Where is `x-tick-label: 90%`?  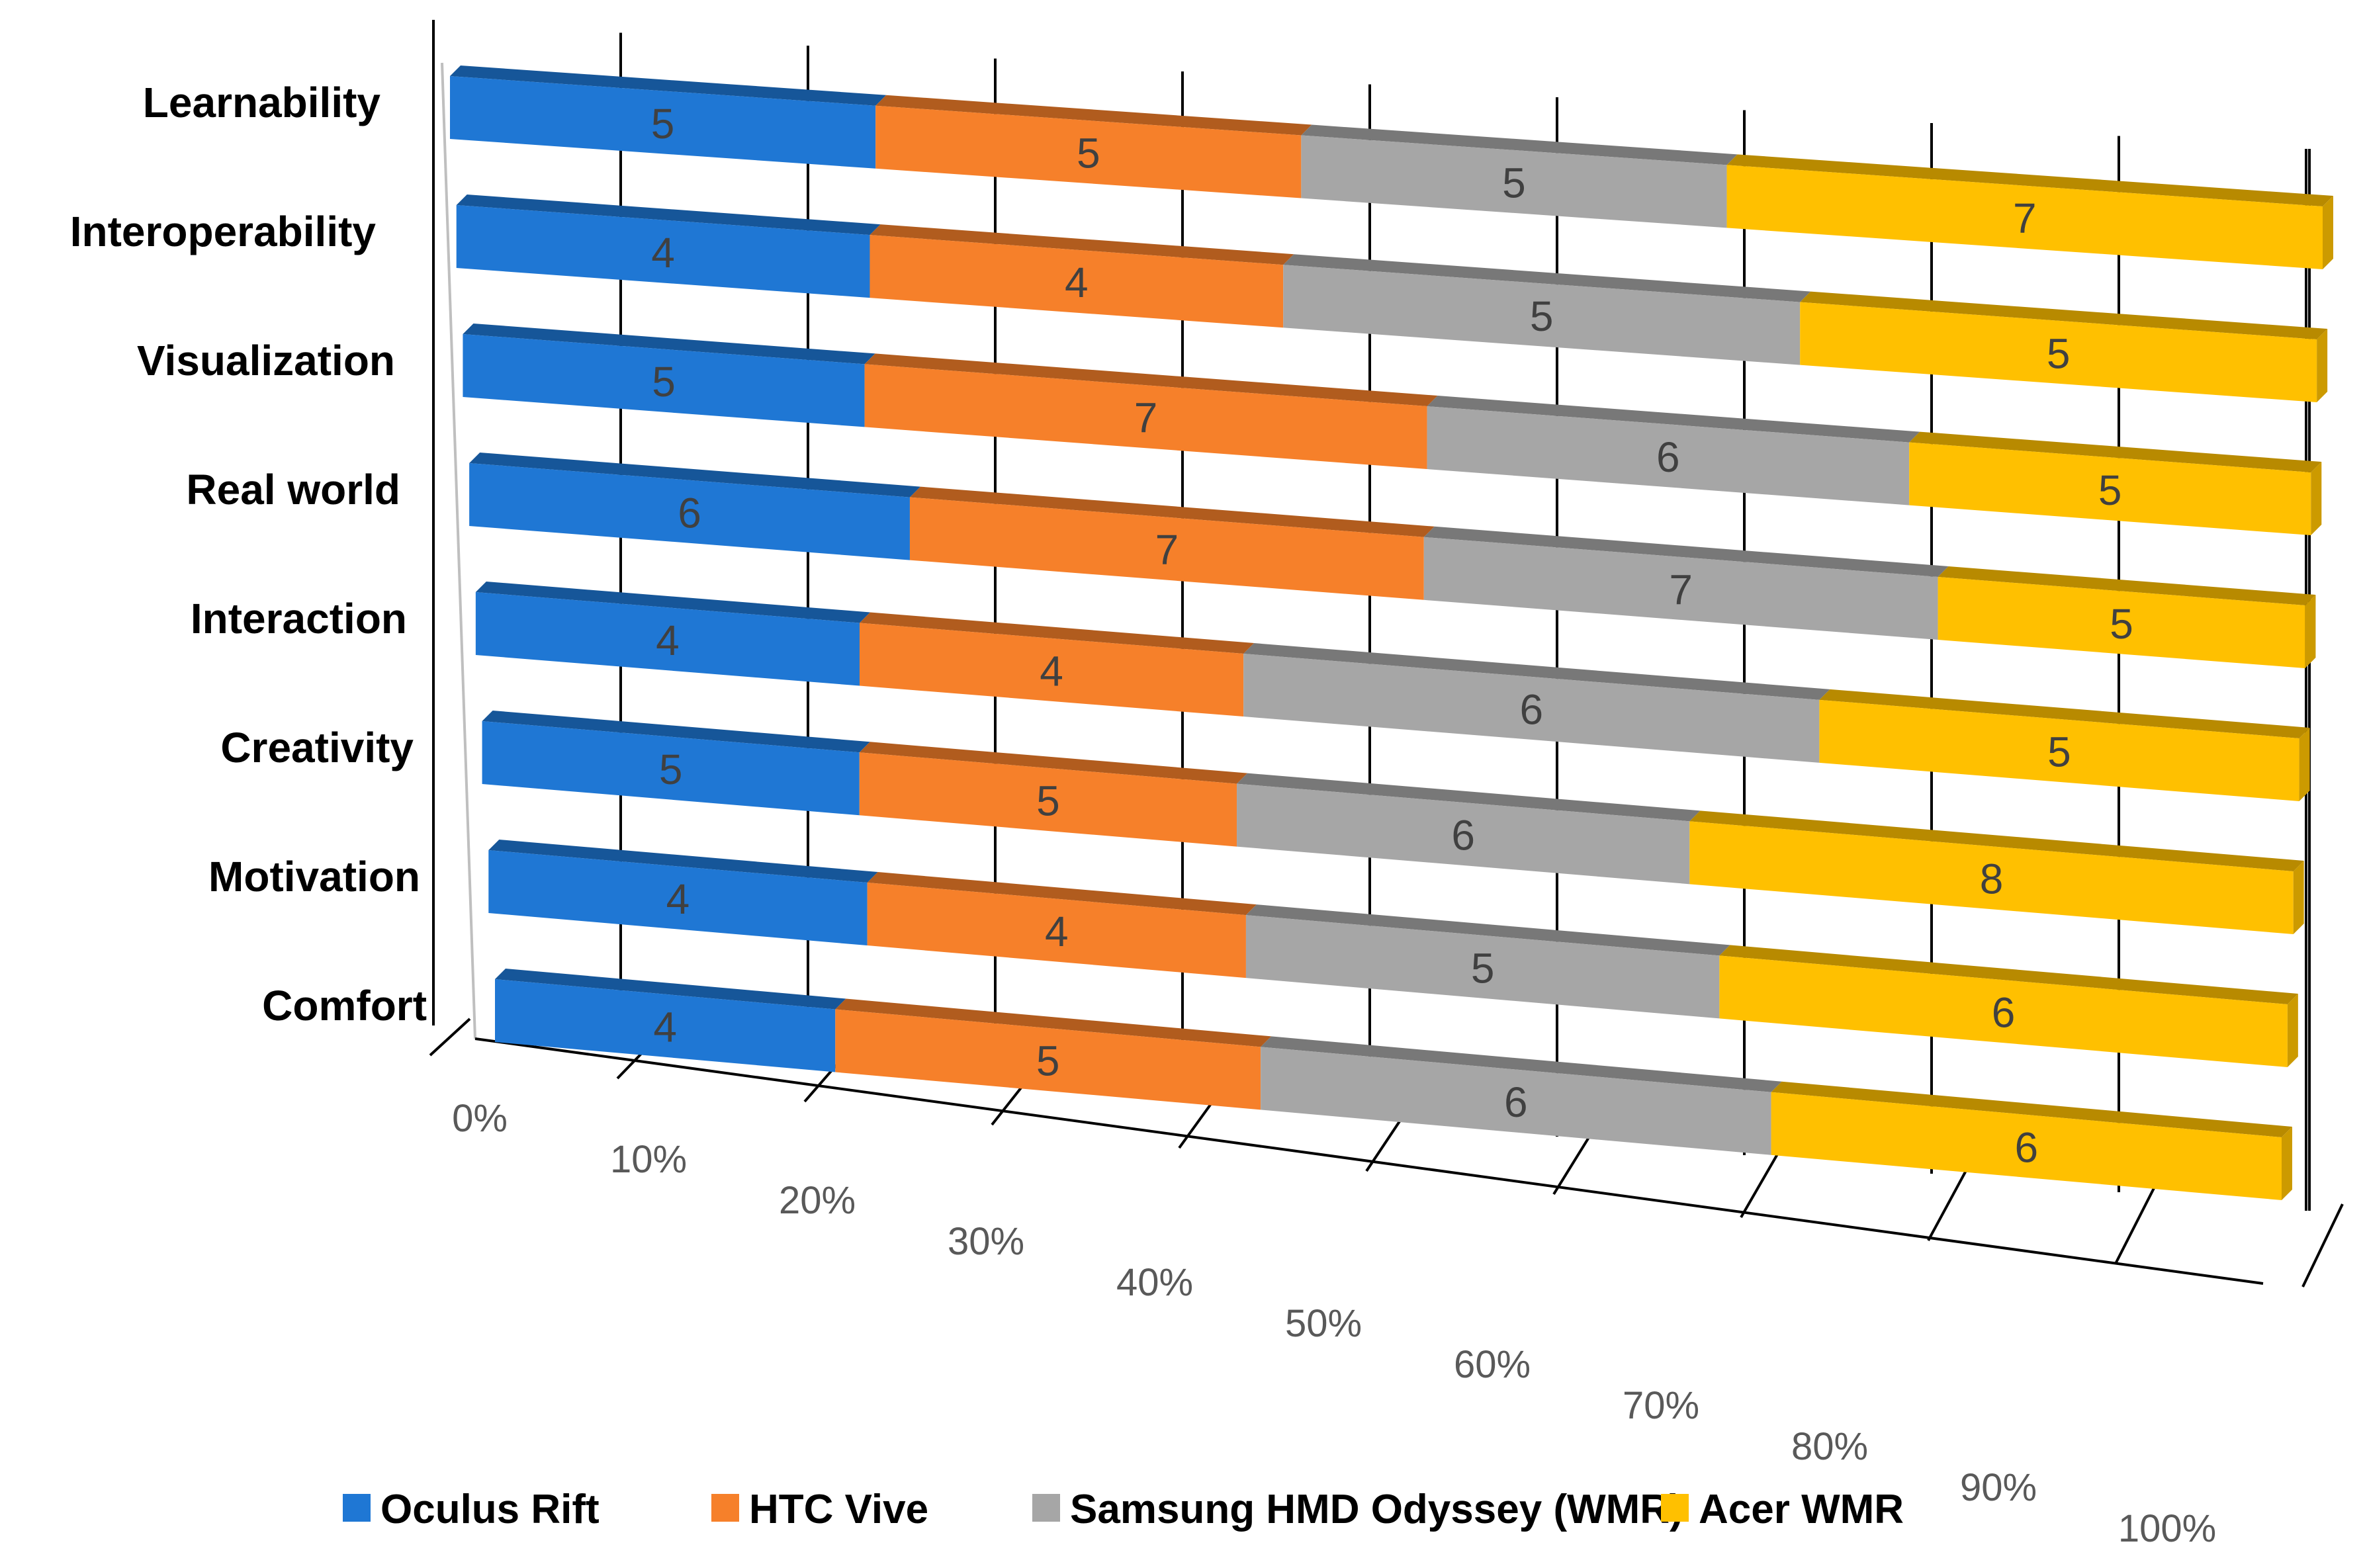 x-tick-label: 90% is located at coordinates (1998, 1488).